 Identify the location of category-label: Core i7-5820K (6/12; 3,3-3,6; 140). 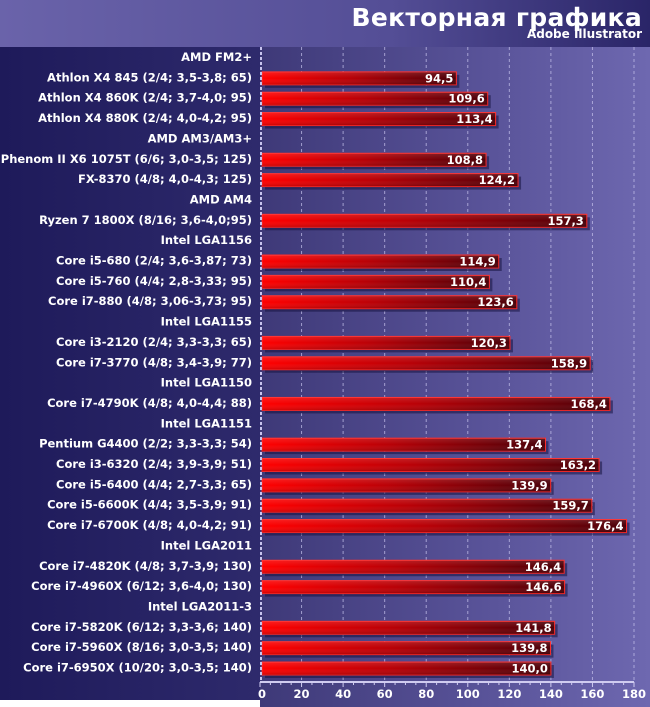
(141, 627).